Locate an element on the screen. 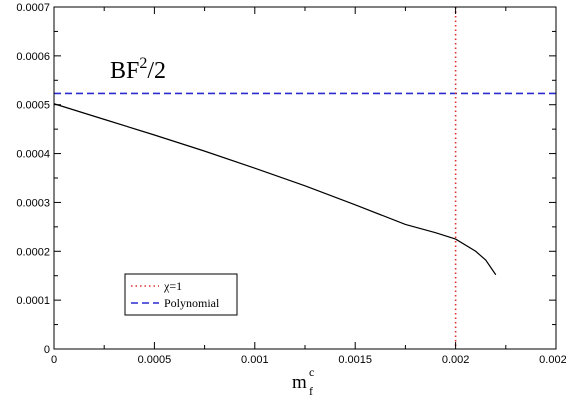 This screenshot has width=566, height=400. y-tick-label: 0 is located at coordinates (47, 350).